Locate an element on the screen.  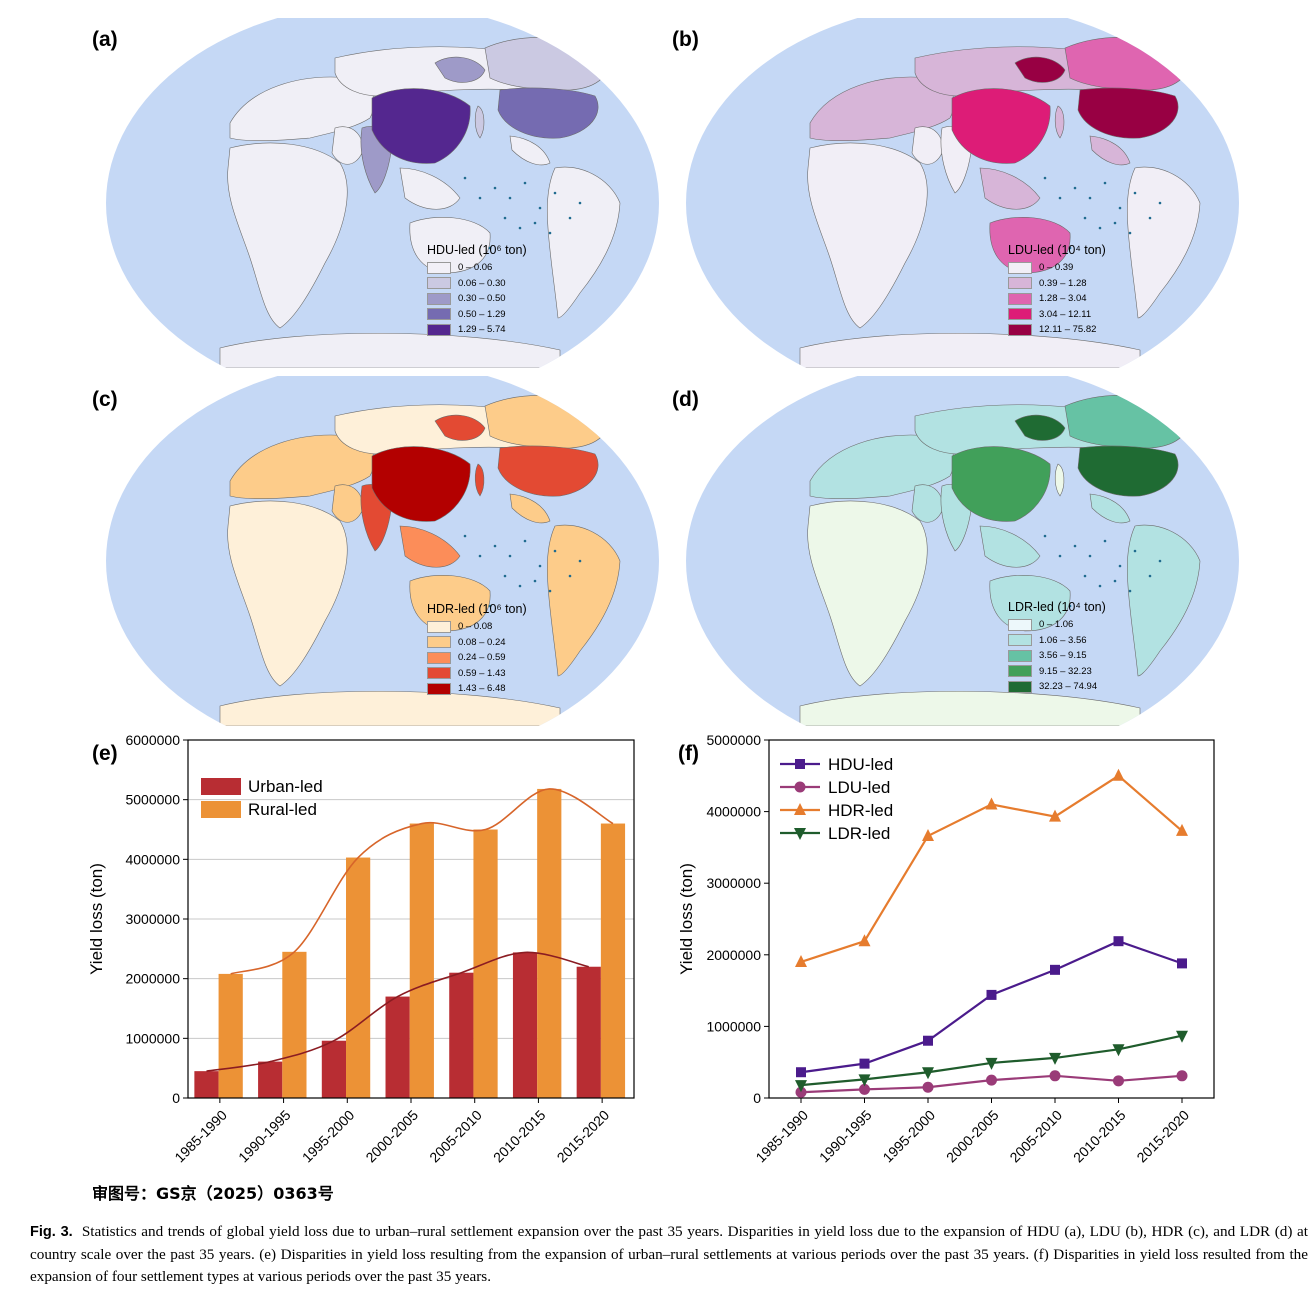
legend-range-label: 3.56 – 9.15 is located at coordinates (1063, 656).